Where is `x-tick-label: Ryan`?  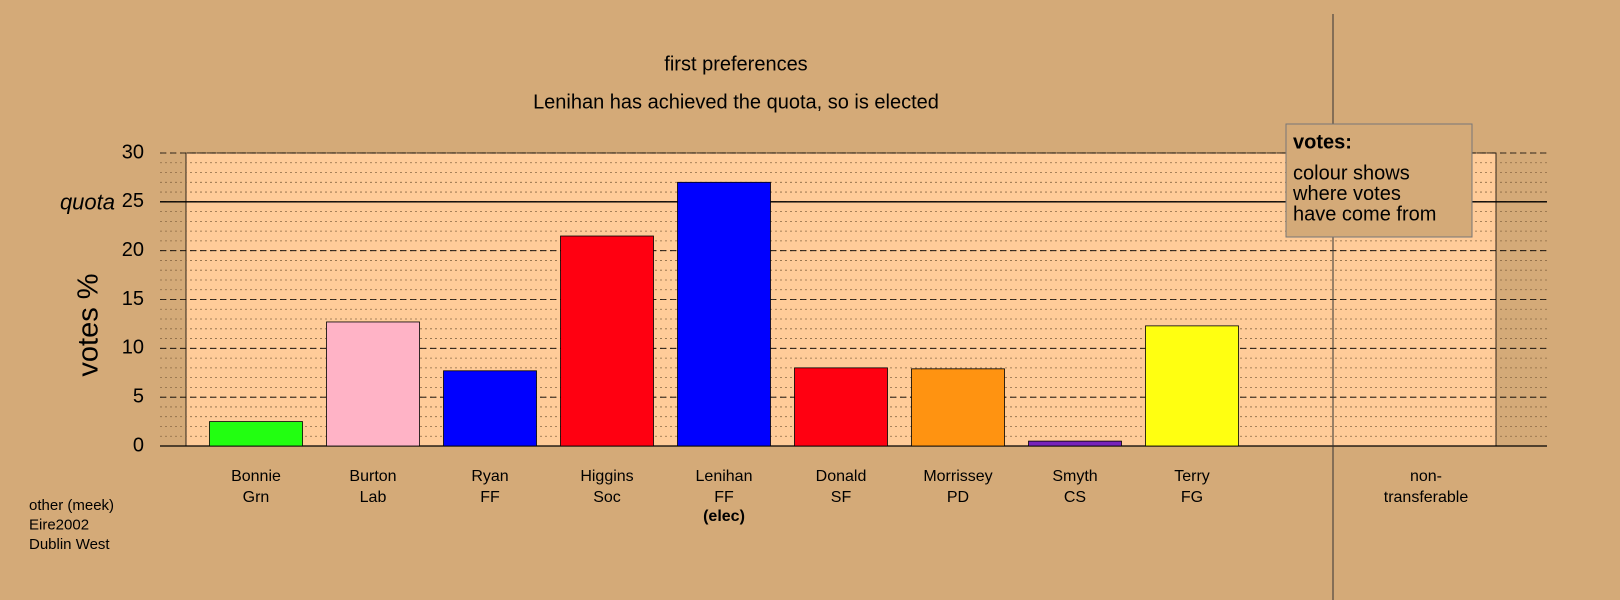 x-tick-label: Ryan is located at coordinates (489, 476).